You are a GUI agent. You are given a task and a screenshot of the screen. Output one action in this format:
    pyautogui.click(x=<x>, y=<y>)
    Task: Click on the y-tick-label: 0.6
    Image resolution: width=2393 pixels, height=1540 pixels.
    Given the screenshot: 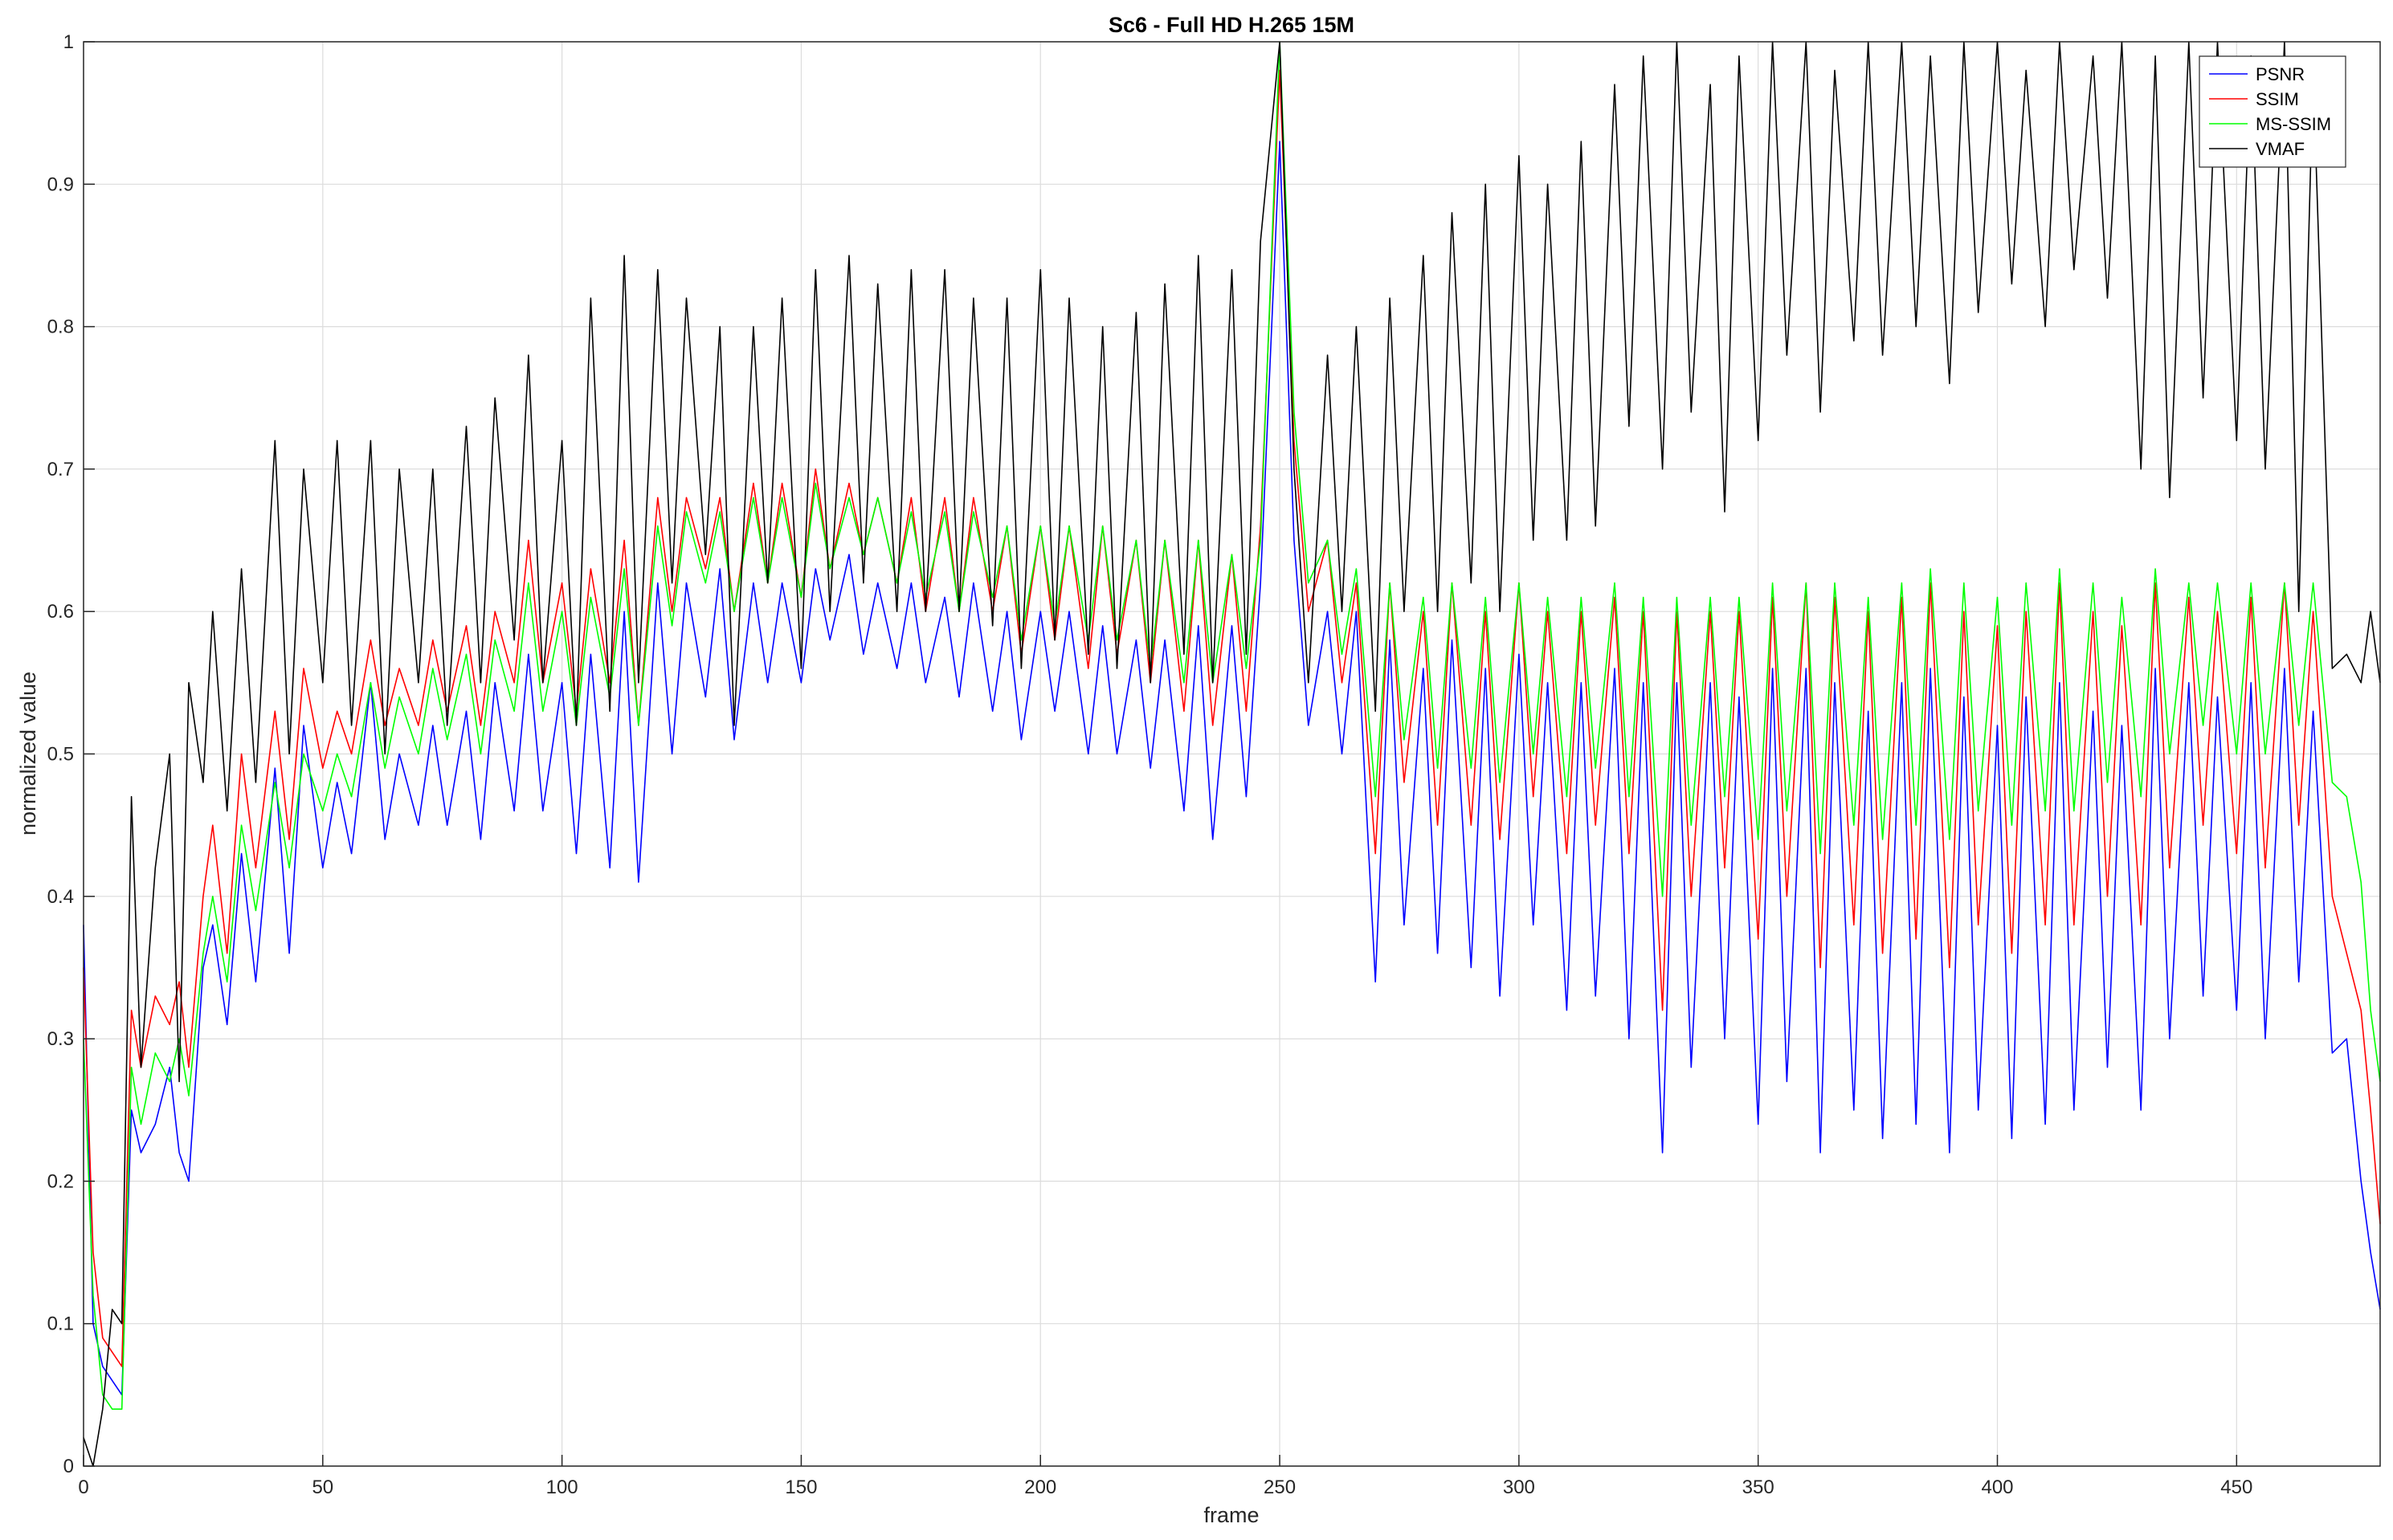 What is the action you would take?
    pyautogui.click(x=60, y=612)
    